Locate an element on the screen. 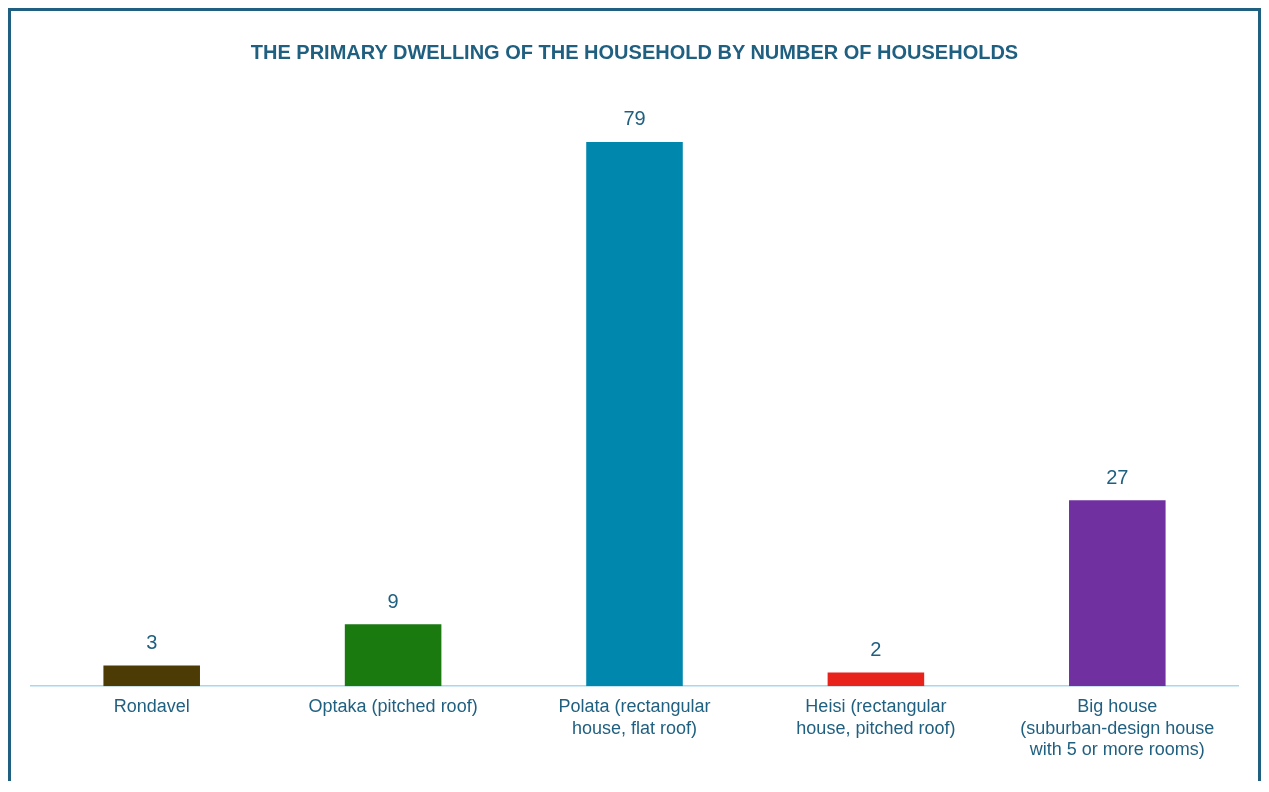  x-tick-label: Big house (suburban-design house with 5 or more rooms) is located at coordinates (1117, 727).